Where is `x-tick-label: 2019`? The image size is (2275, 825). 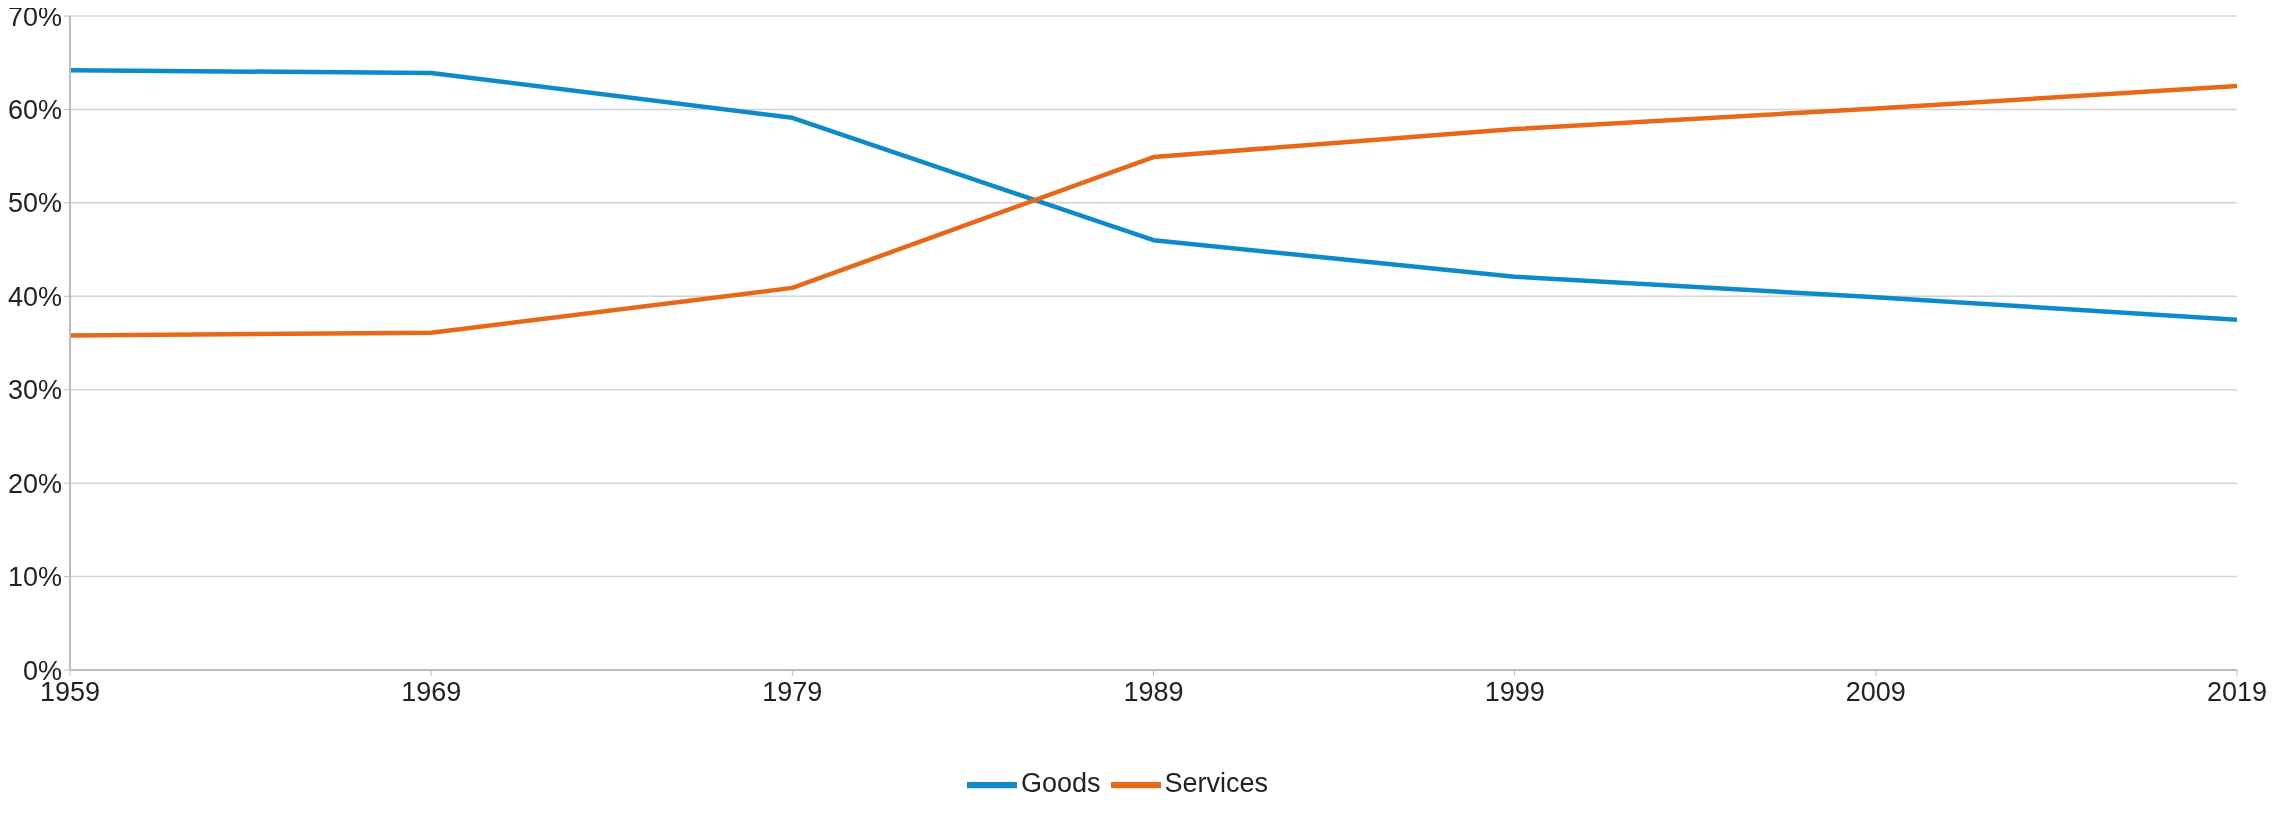 x-tick-label: 2019 is located at coordinates (2237, 692).